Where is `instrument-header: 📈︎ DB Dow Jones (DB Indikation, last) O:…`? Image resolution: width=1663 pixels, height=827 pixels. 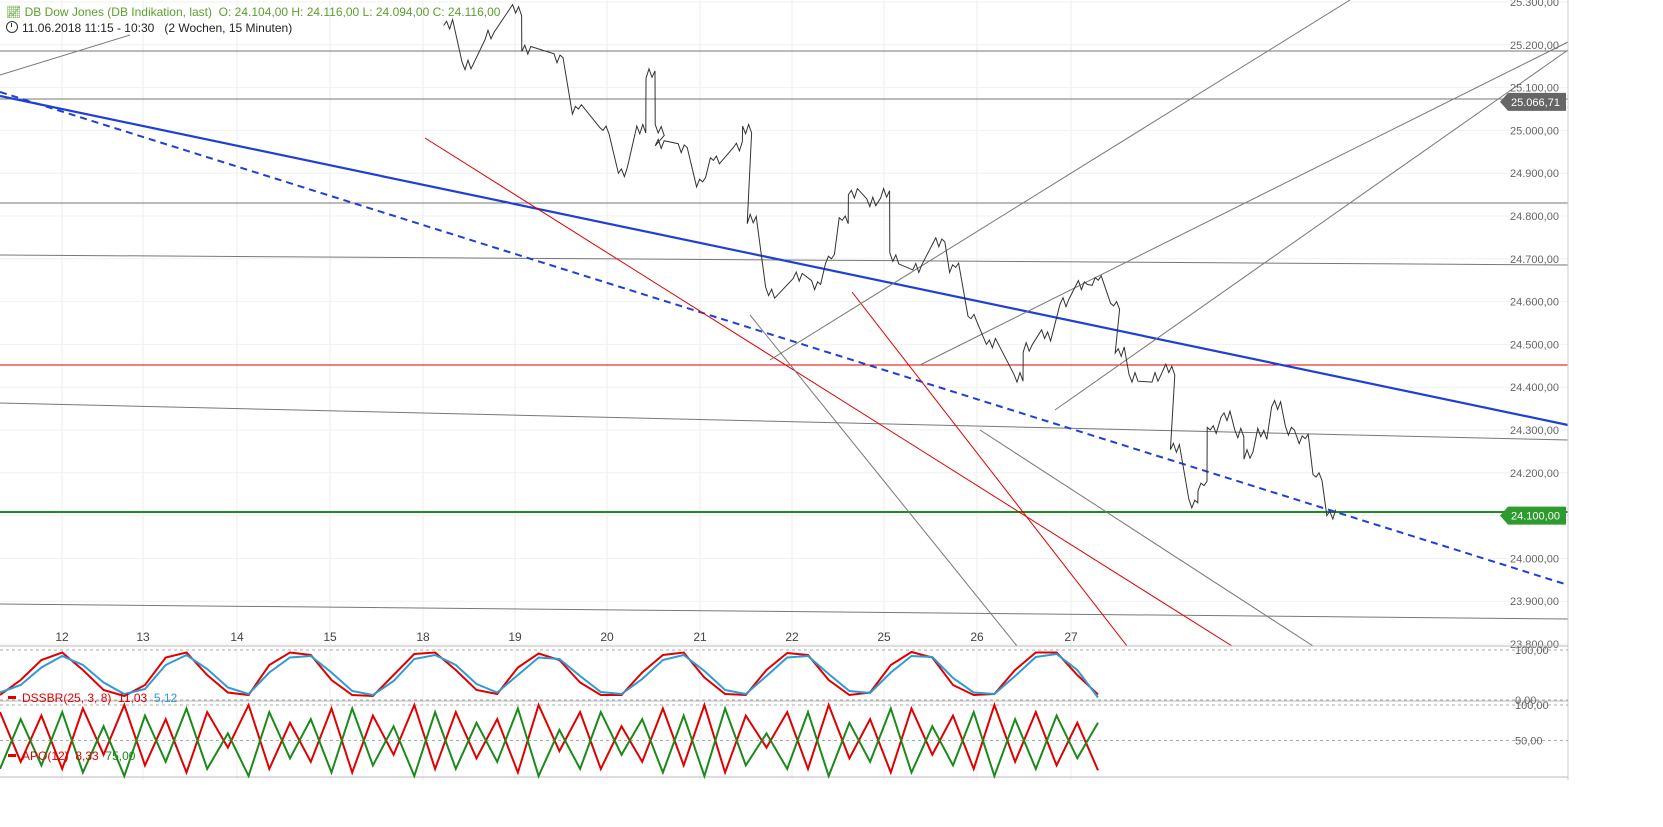
instrument-header: 📈︎ DB Dow Jones (DB Indikation, last) O:… is located at coordinates (253, 12).